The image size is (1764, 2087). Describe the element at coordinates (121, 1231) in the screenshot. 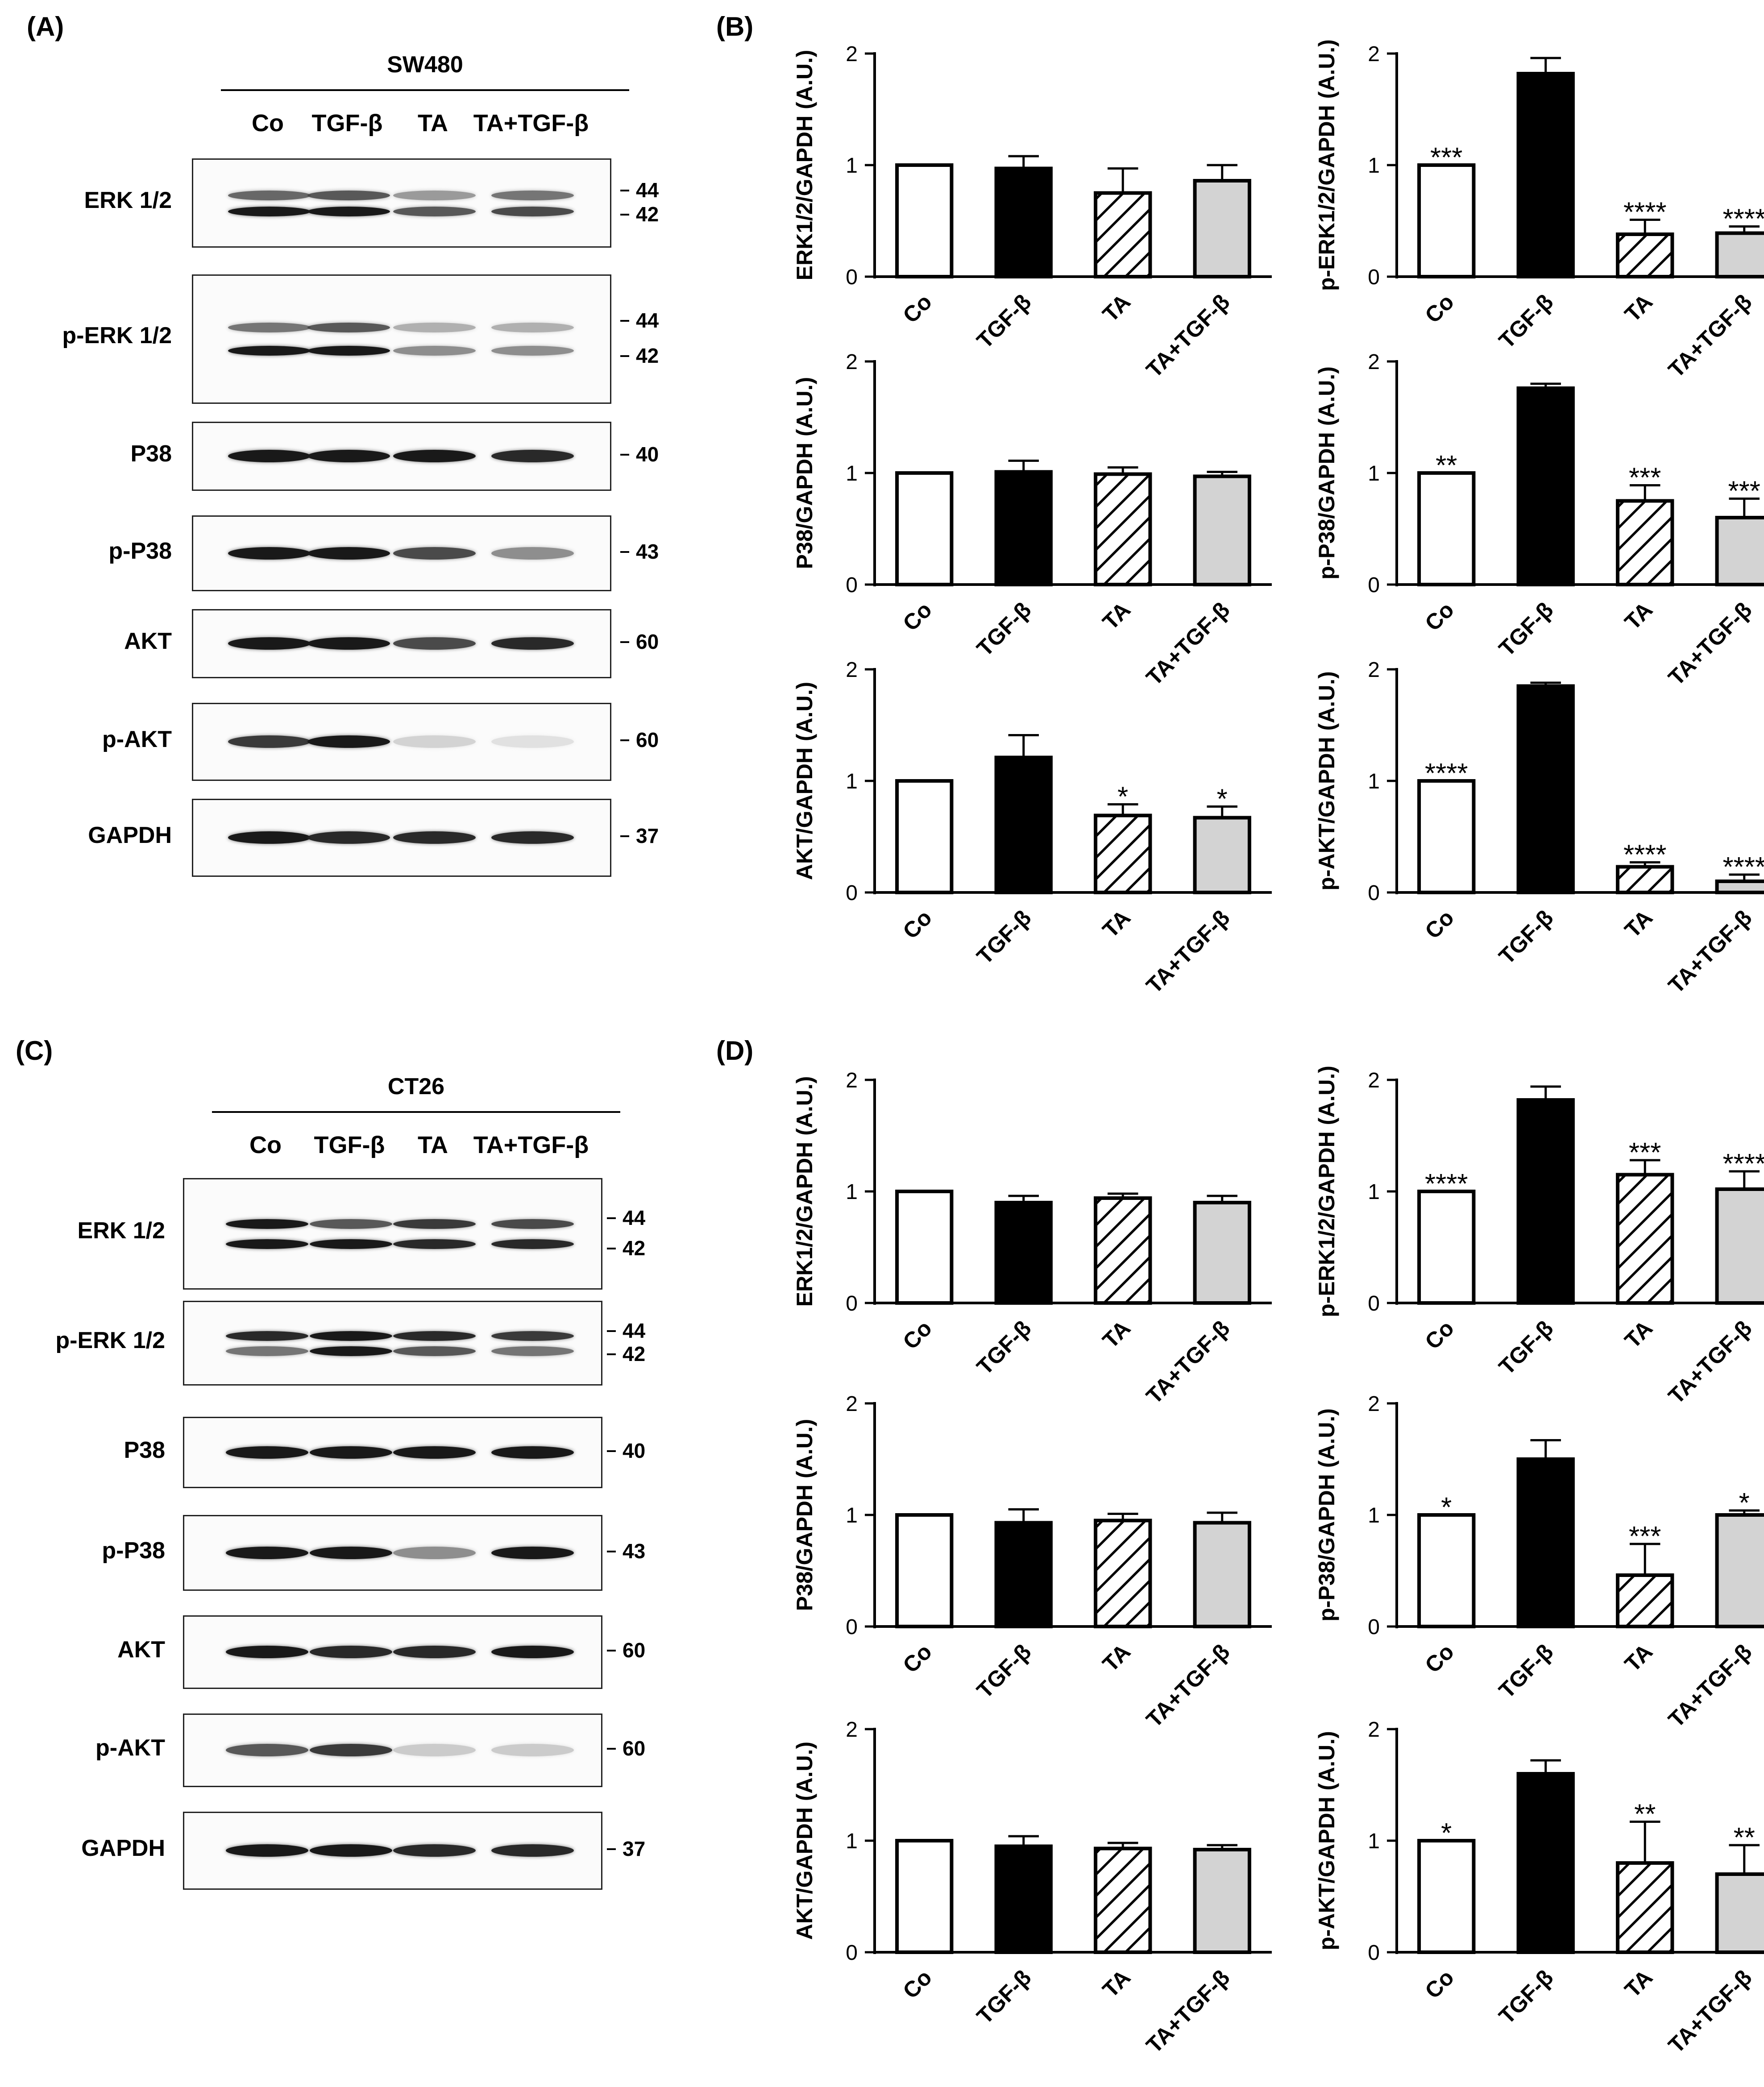

I see `blot-protein-label: ERK 1/2` at that location.